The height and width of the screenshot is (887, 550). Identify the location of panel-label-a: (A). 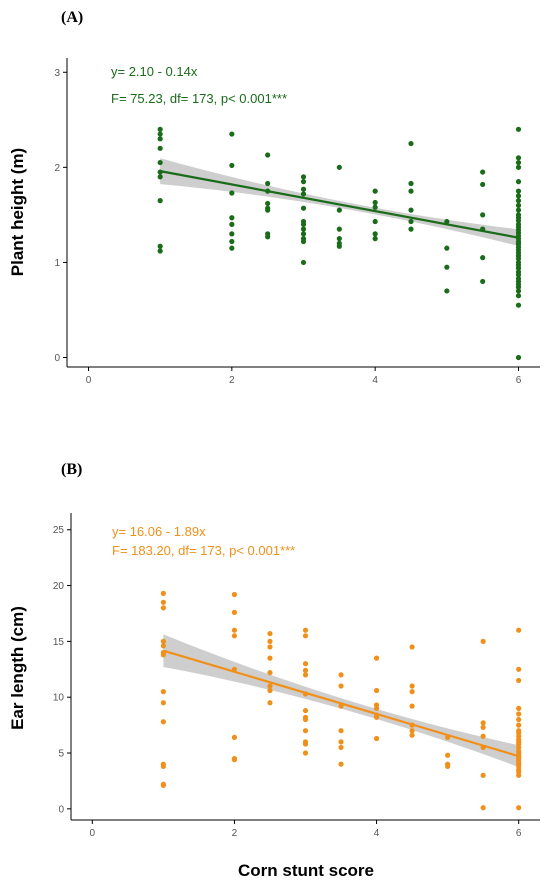
(72, 17).